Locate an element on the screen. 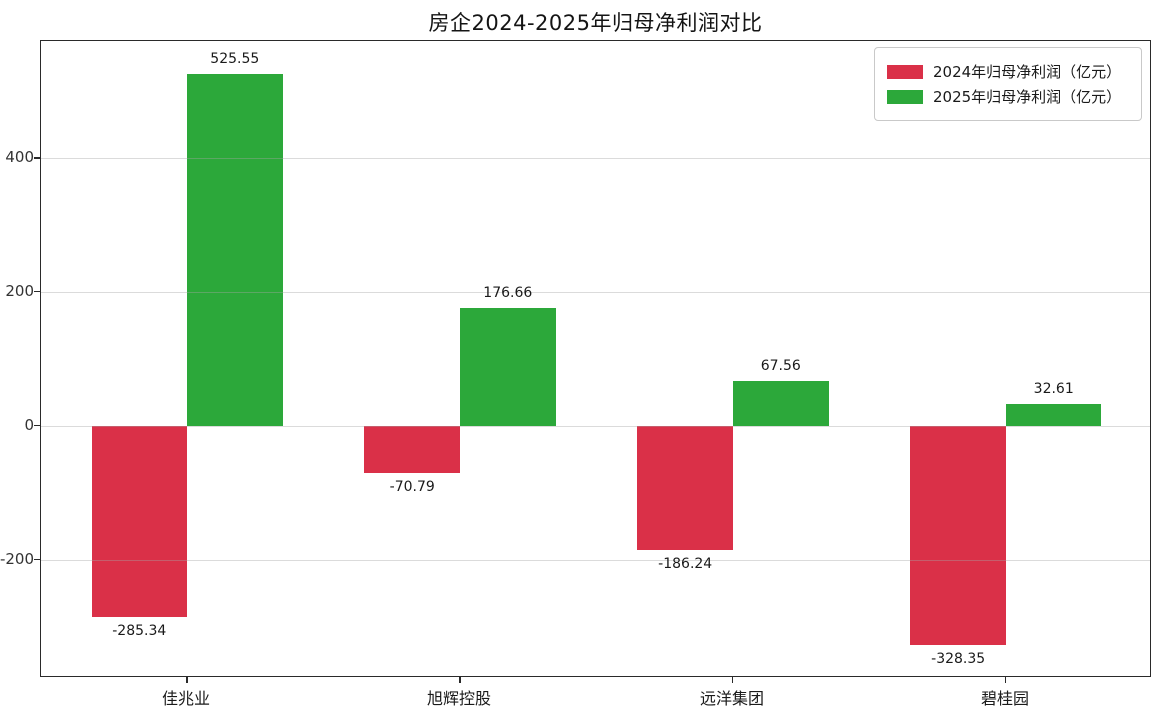 The image size is (1152, 720). x-tick-label-3: 碧桂园 is located at coordinates (1004, 698).